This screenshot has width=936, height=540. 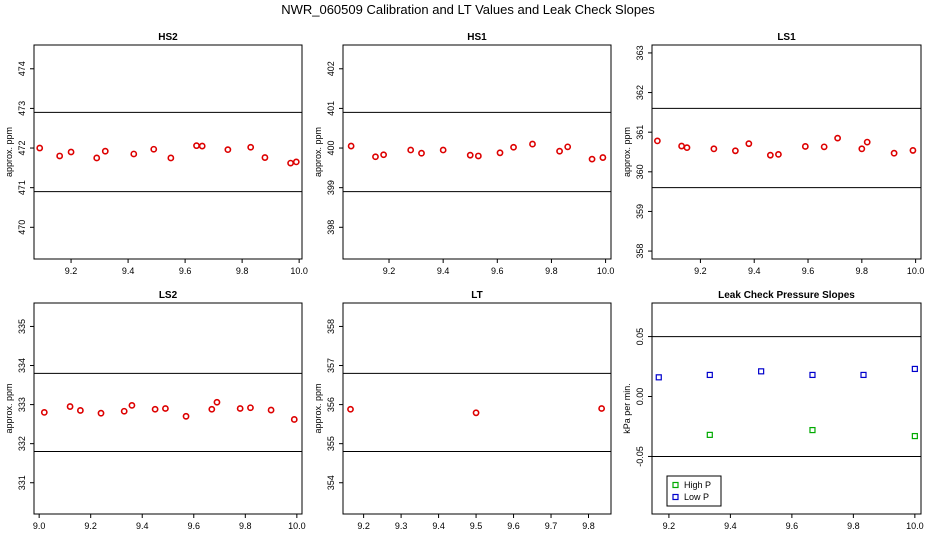 What do you see at coordinates (551, 526) in the screenshot?
I see `x-tick-label: 9.7` at bounding box center [551, 526].